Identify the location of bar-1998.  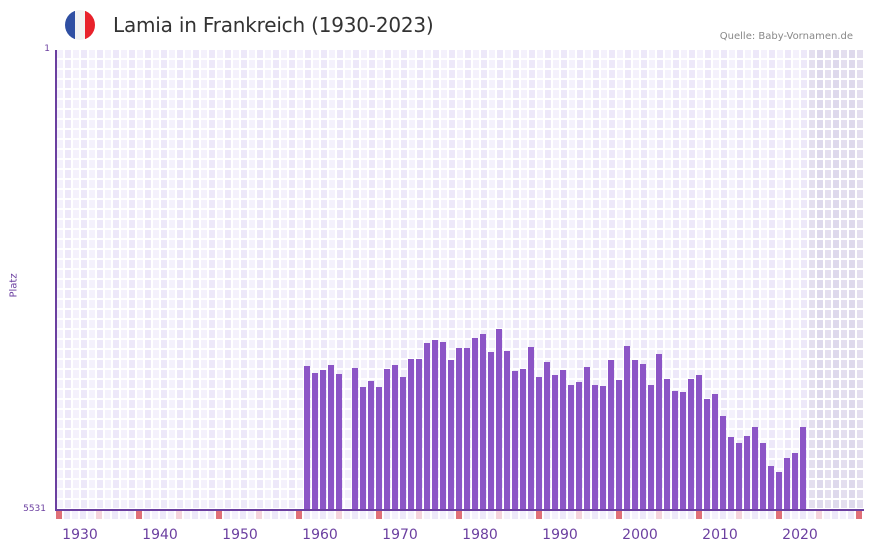
(611, 435).